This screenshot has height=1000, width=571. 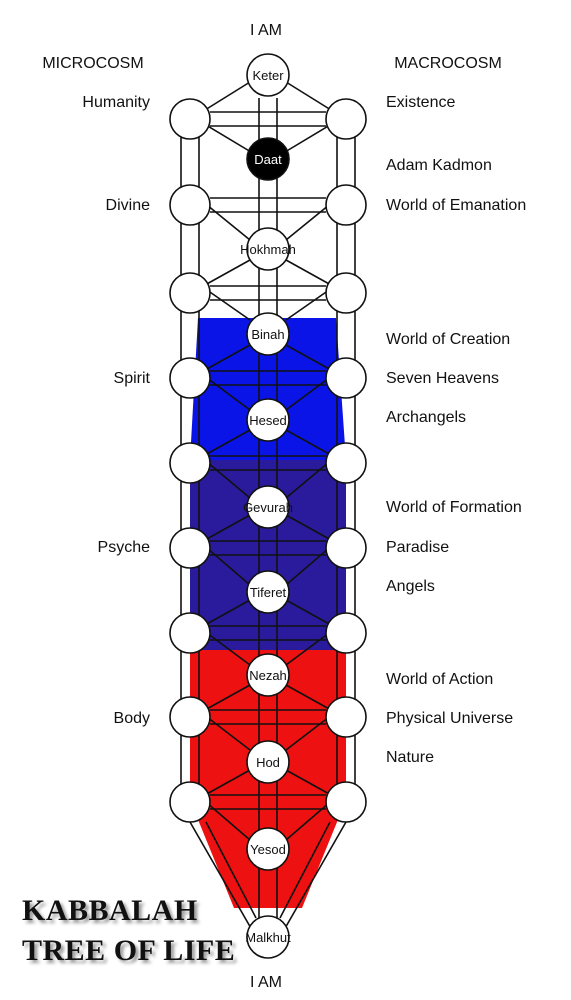 I want to click on node-hesed, so click(x=268, y=420).